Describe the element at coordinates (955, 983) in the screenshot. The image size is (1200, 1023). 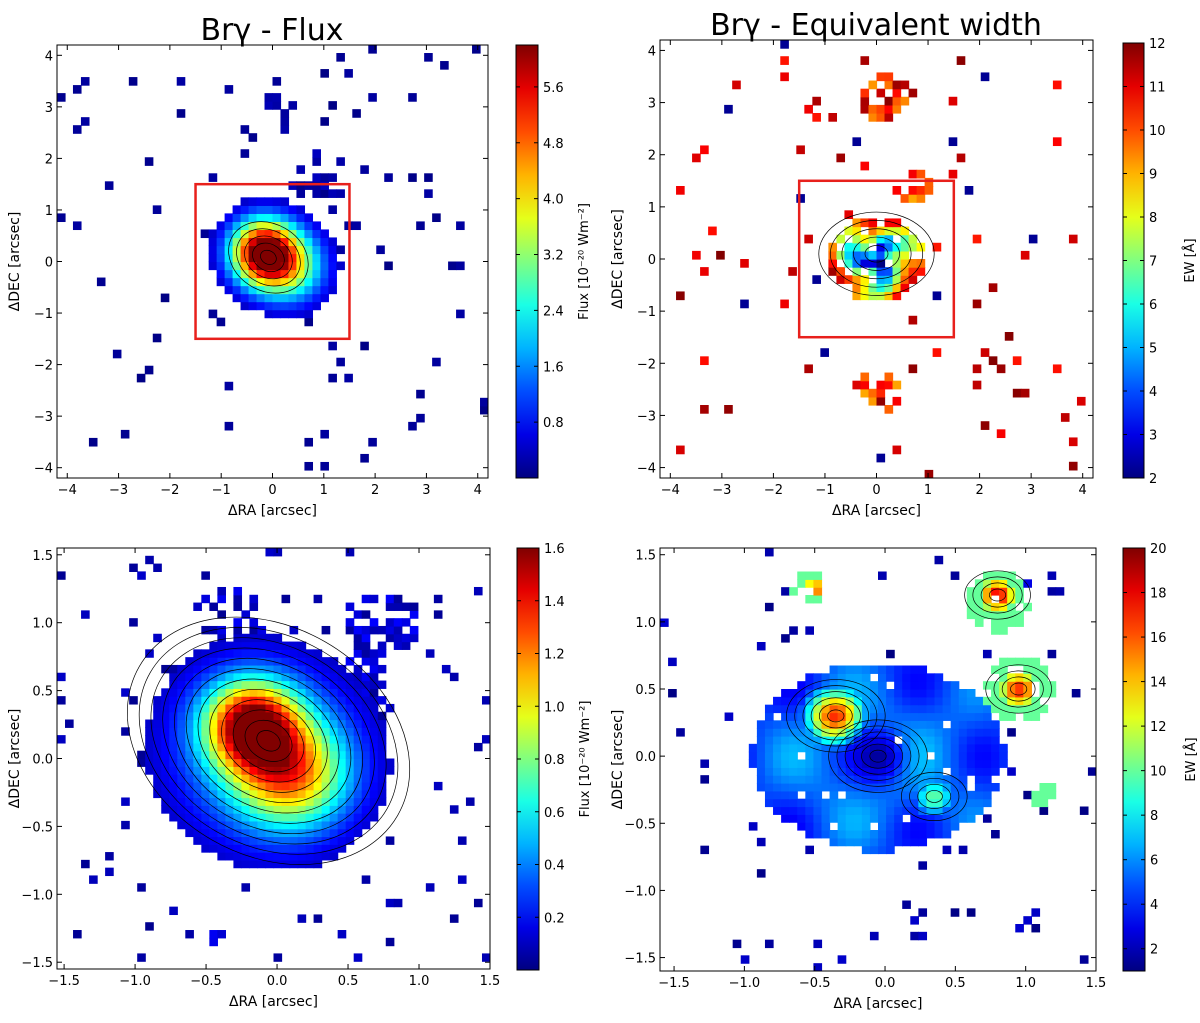
I see `x-tick-label: 0.5` at that location.